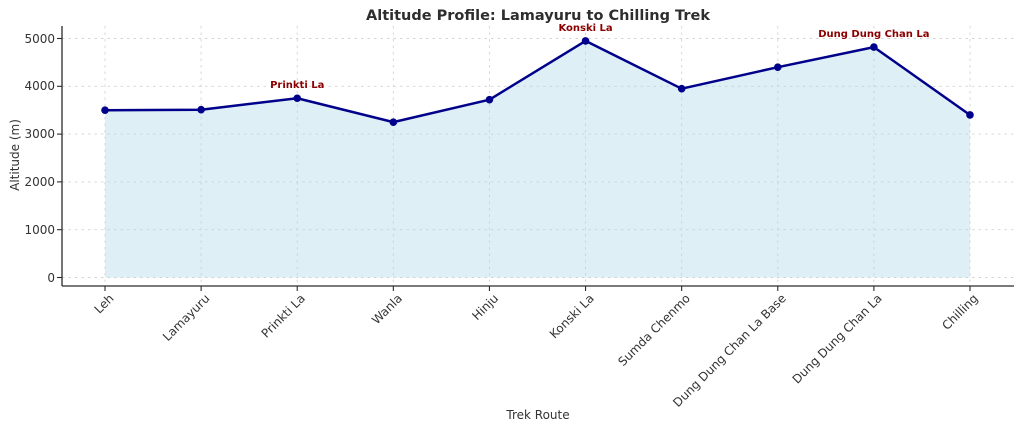 This screenshot has height=439, width=1024. What do you see at coordinates (39, 38) in the screenshot?
I see `y-tick-label: 5000` at bounding box center [39, 38].